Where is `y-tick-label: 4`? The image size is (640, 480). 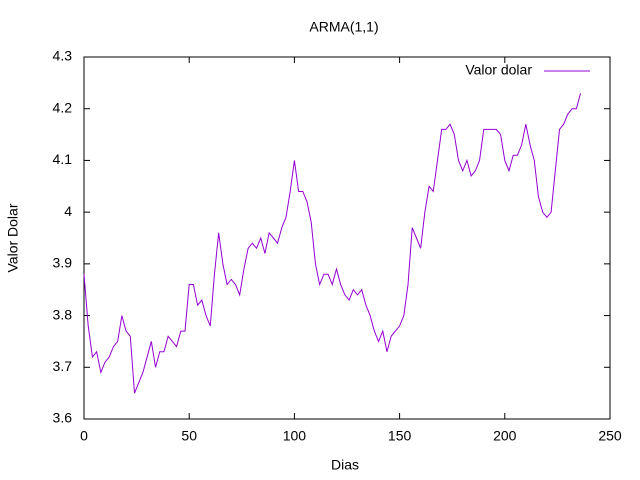 y-tick-label: 4 is located at coordinates (68, 211).